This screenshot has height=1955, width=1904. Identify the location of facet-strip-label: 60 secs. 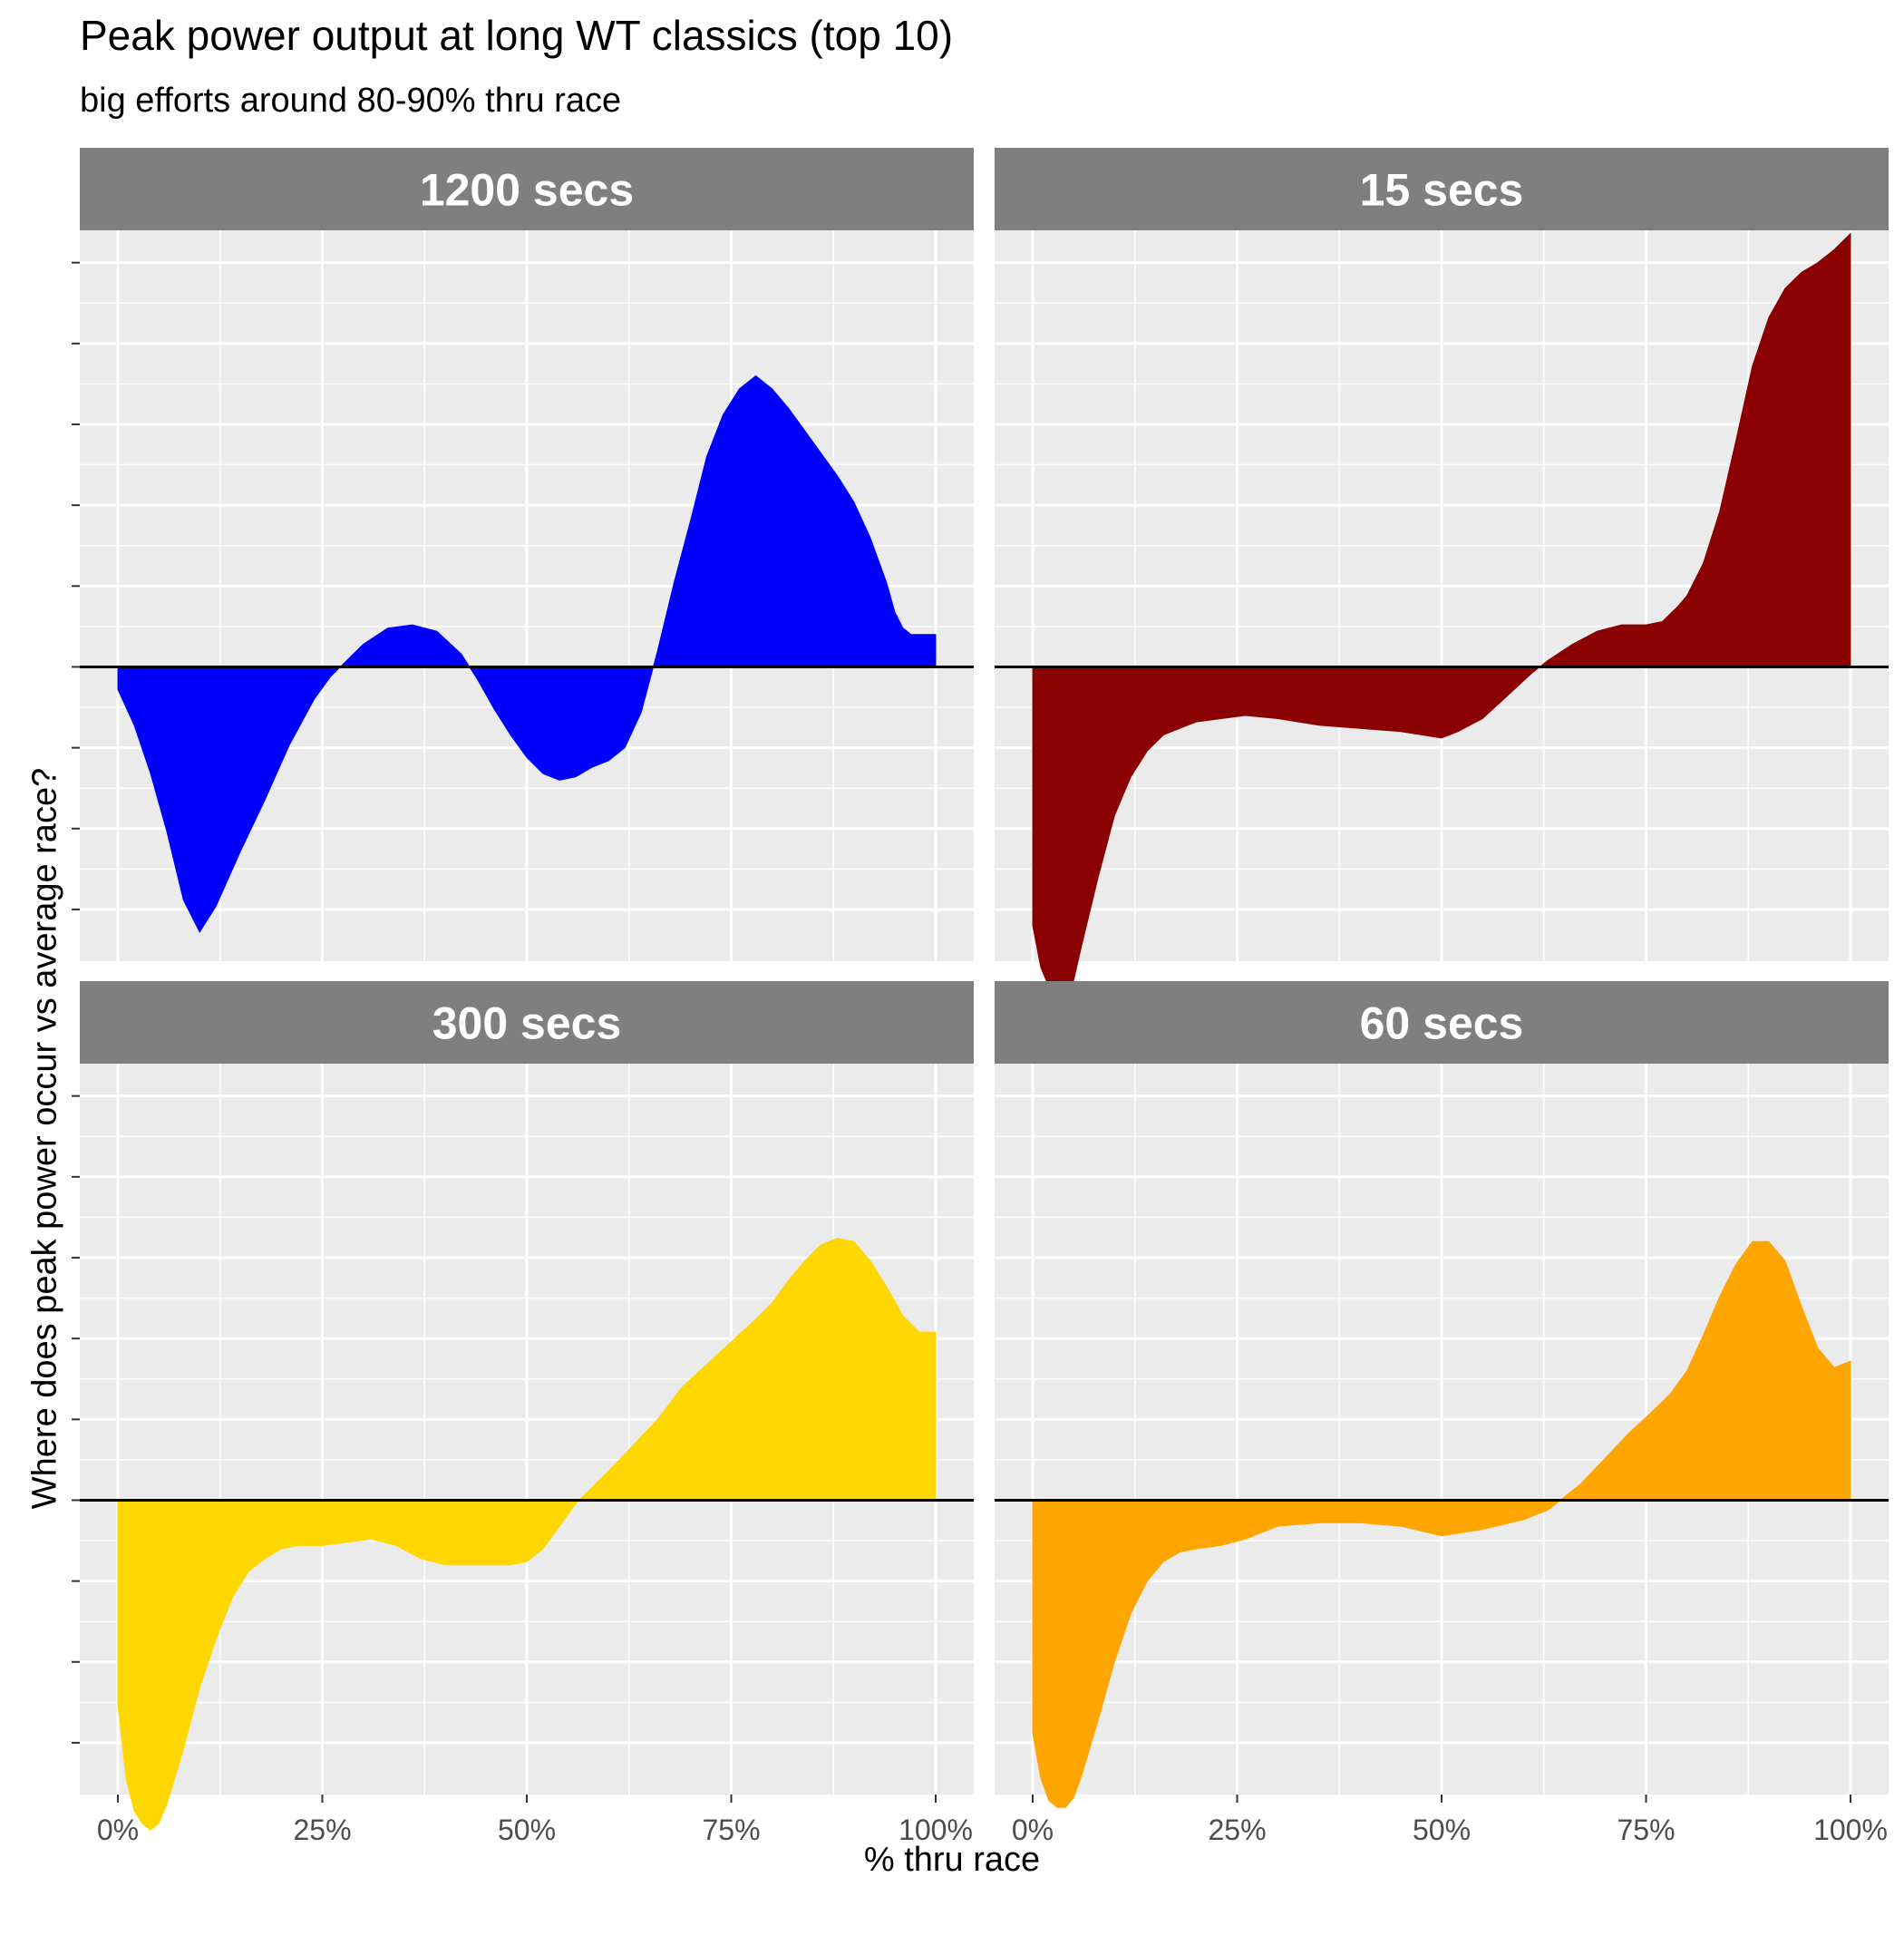
(1442, 1023).